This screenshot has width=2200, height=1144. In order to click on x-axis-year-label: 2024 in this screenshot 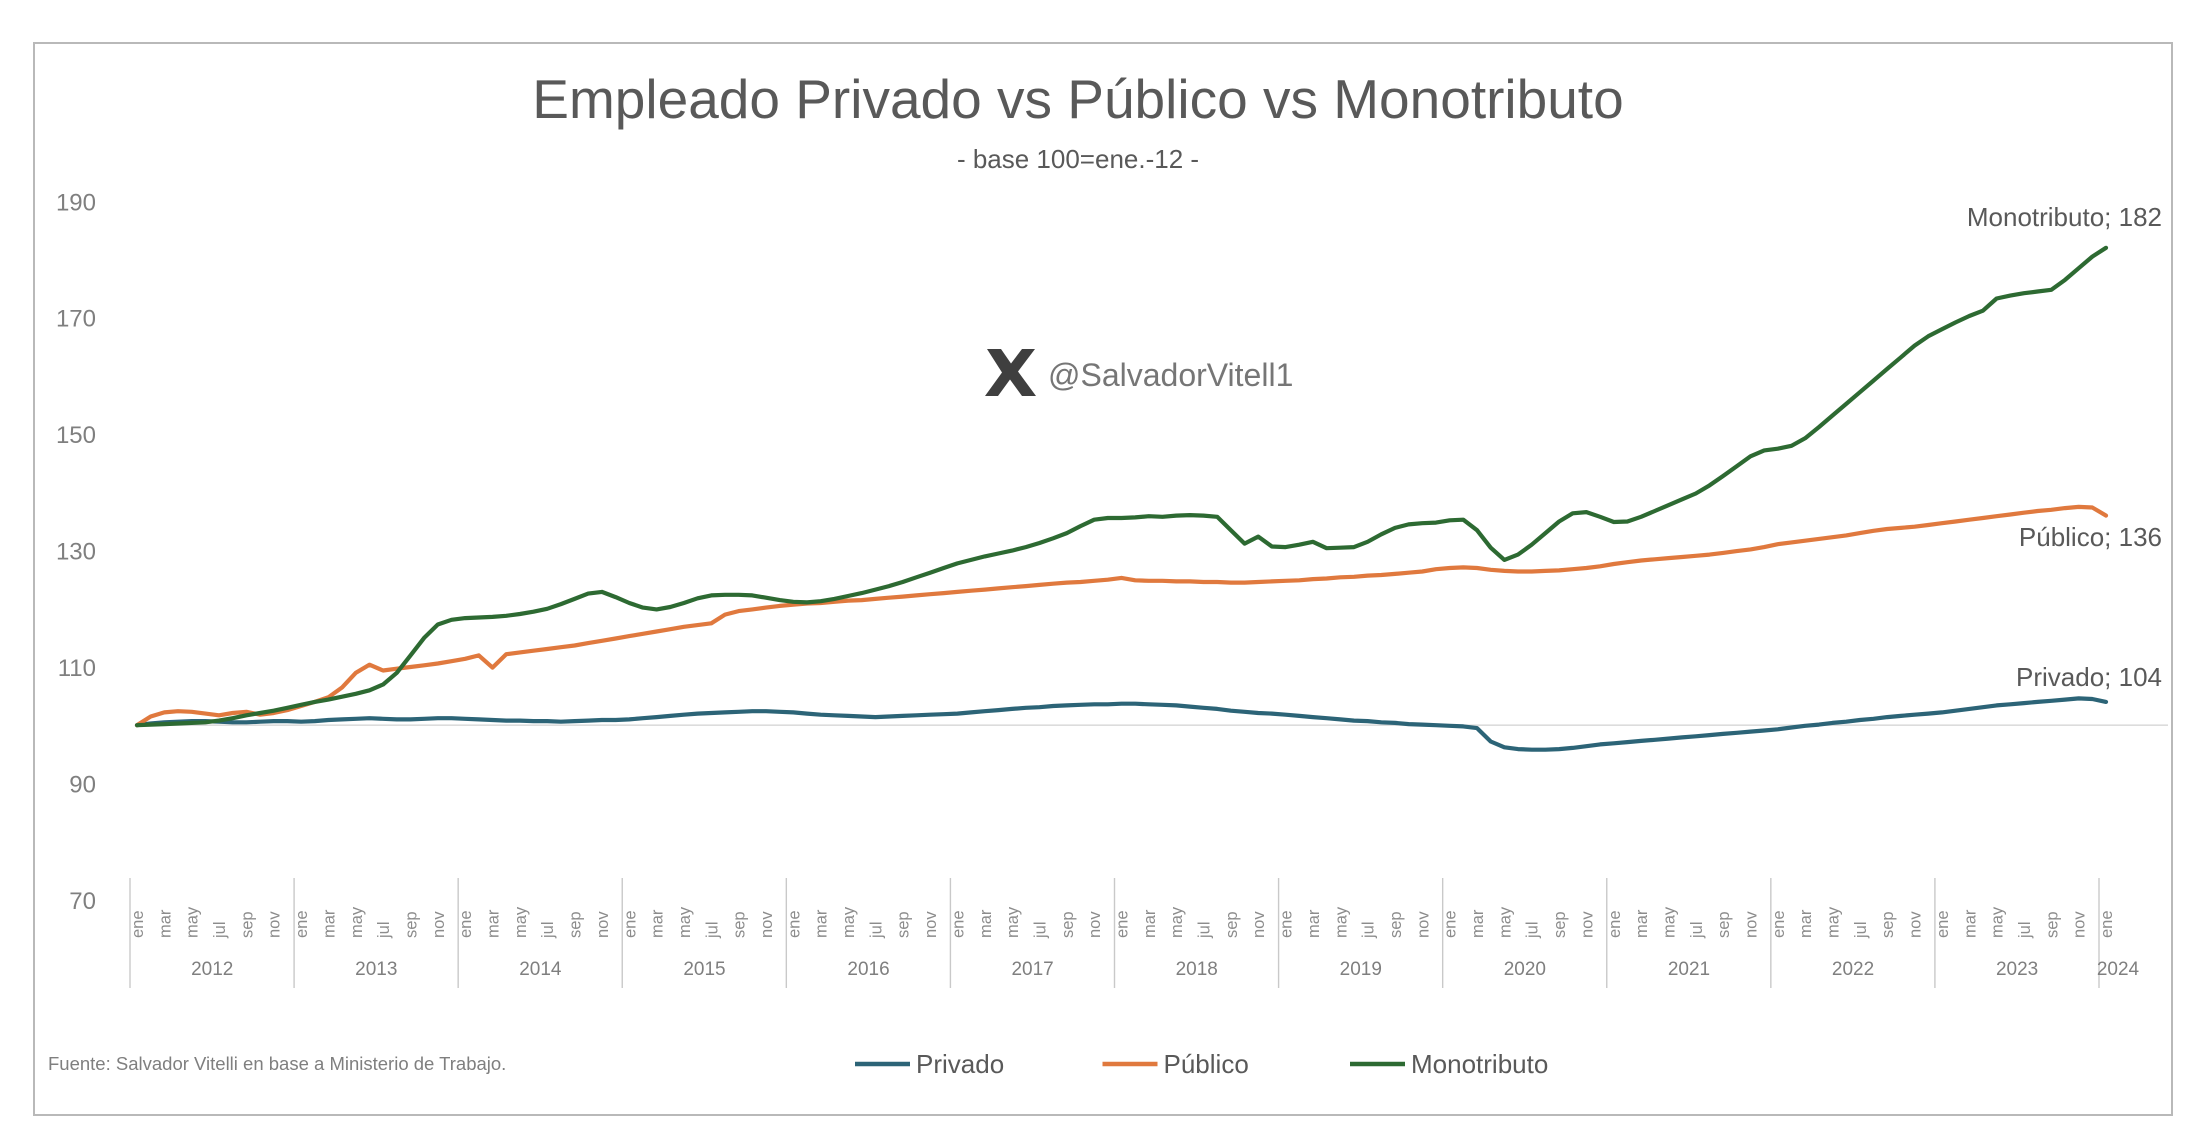, I will do `click(2118, 969)`.